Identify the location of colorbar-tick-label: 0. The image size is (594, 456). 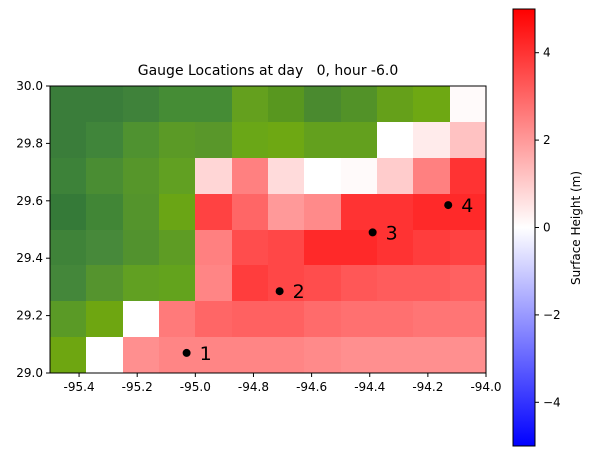
(547, 228).